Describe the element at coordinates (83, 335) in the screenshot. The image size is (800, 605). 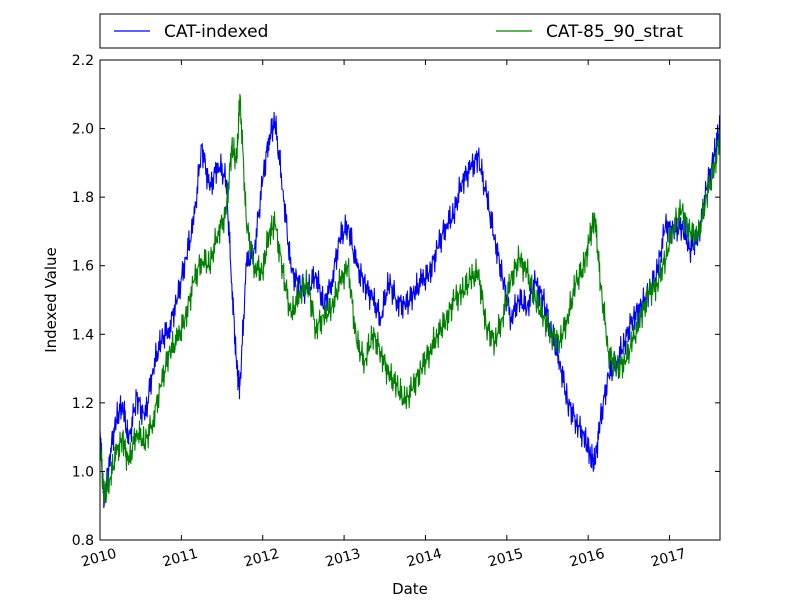
I see `y-tick-label: 1.4` at that location.